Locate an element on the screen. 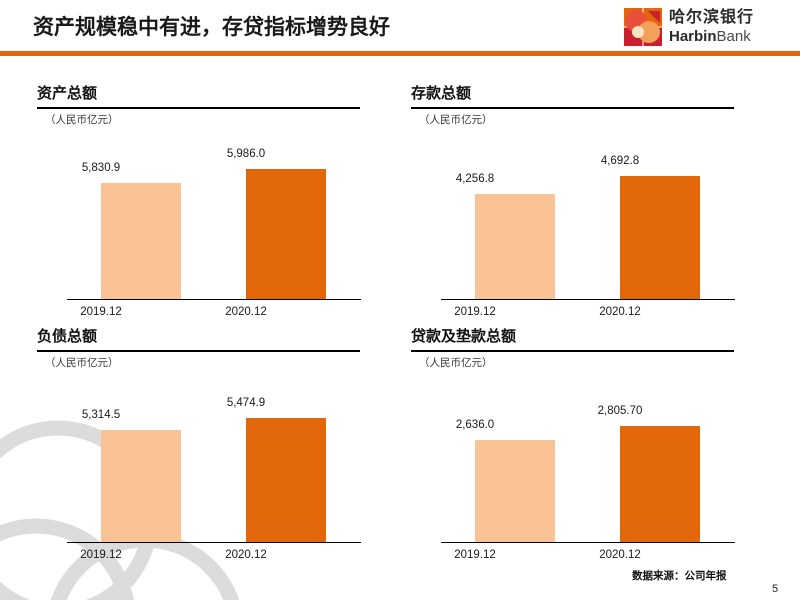 Image resolution: width=800 pixels, height=600 pixels. chart-plot-area: 4,256.8 4,692.8 is located at coordinates (572, 215).